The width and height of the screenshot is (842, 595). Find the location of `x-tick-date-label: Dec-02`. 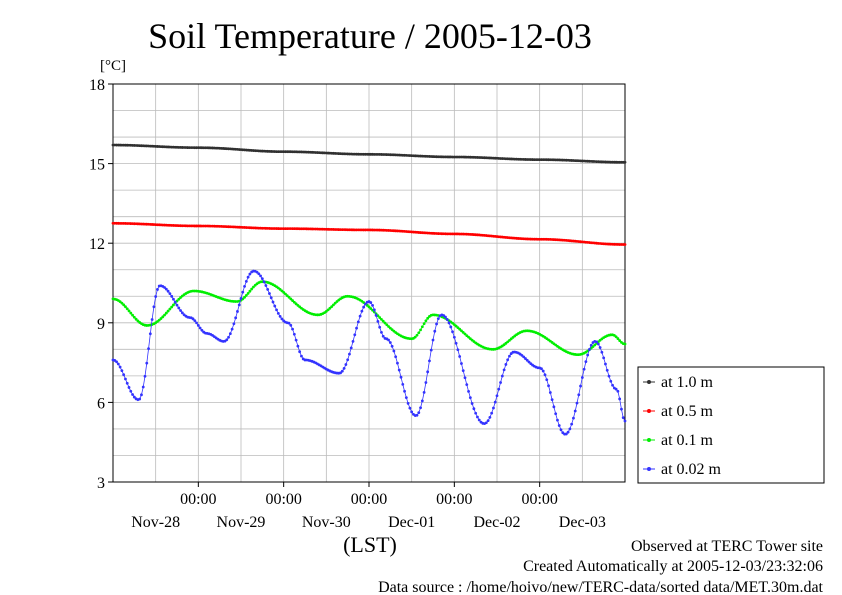

x-tick-date-label: Dec-02 is located at coordinates (496, 522).